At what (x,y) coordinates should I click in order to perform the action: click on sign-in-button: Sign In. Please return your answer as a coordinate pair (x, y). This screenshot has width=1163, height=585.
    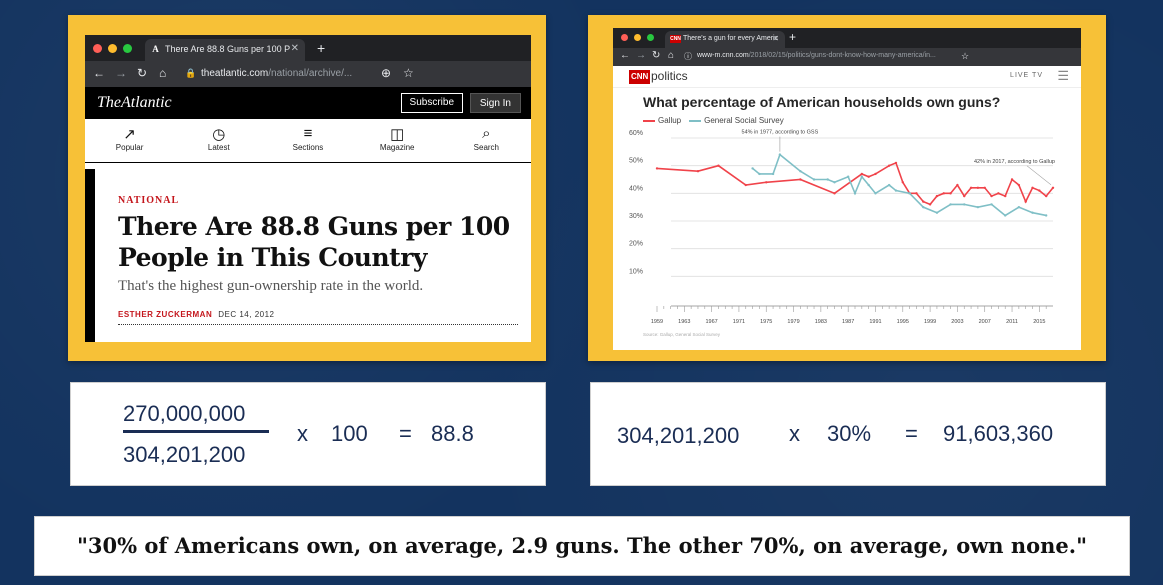
    Looking at the image, I should click on (495, 103).